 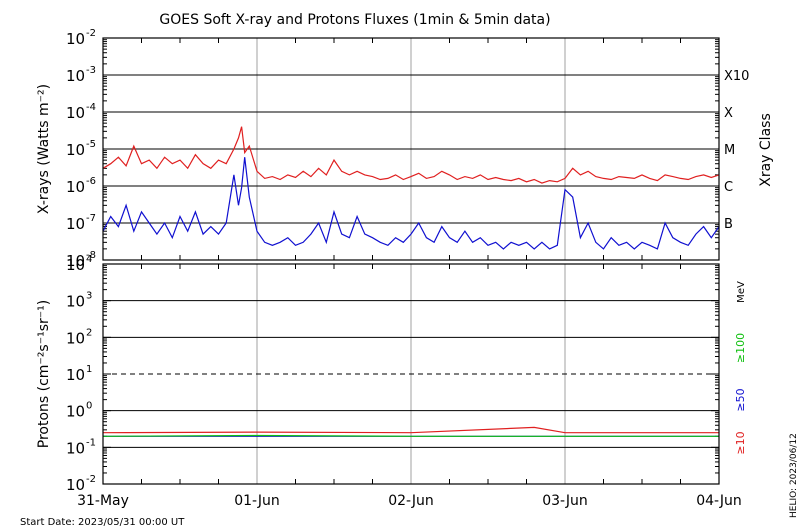 What do you see at coordinates (728, 224) in the screenshot?
I see `xray-class-label: B` at bounding box center [728, 224].